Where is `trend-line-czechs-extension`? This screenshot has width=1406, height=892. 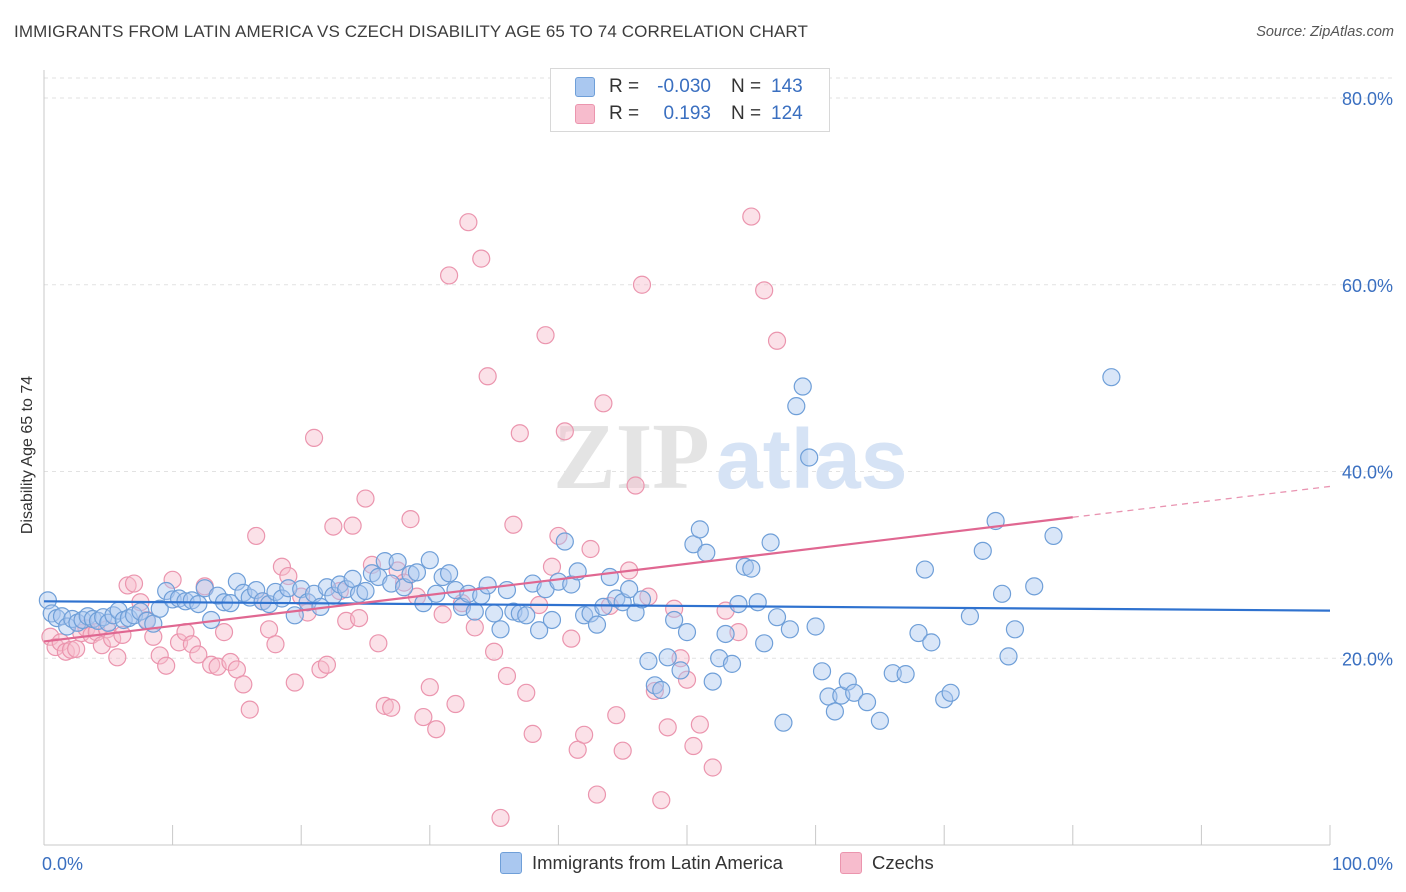 trend-line-czechs-extension is located at coordinates (1201, 501).